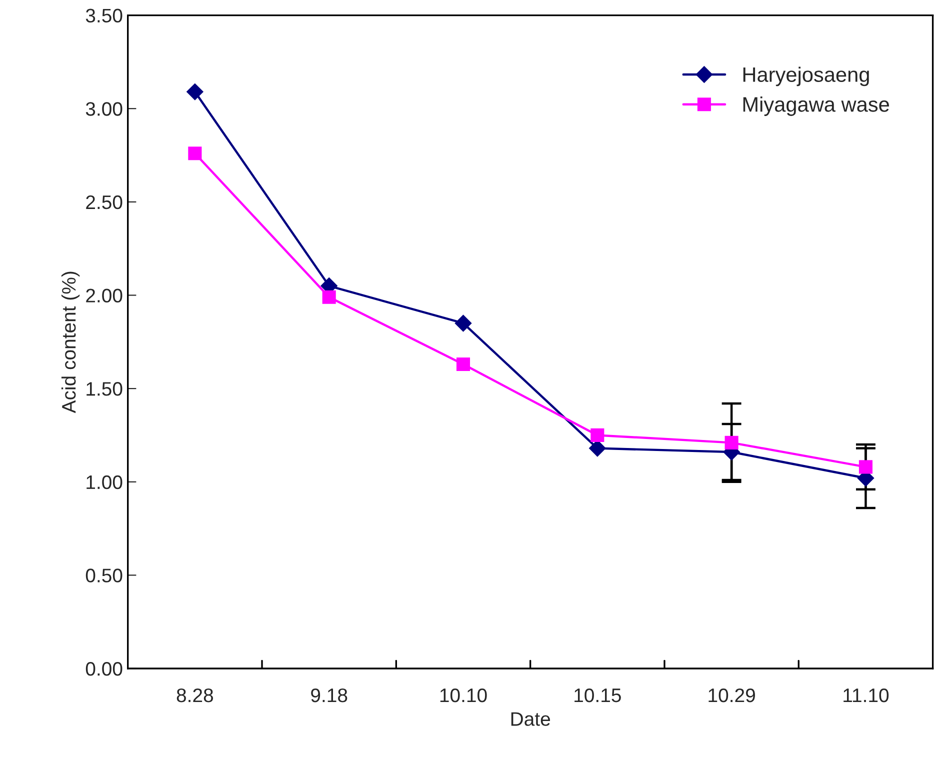 This screenshot has width=947, height=764. I want to click on x-tick-label: 10.10, so click(463, 695).